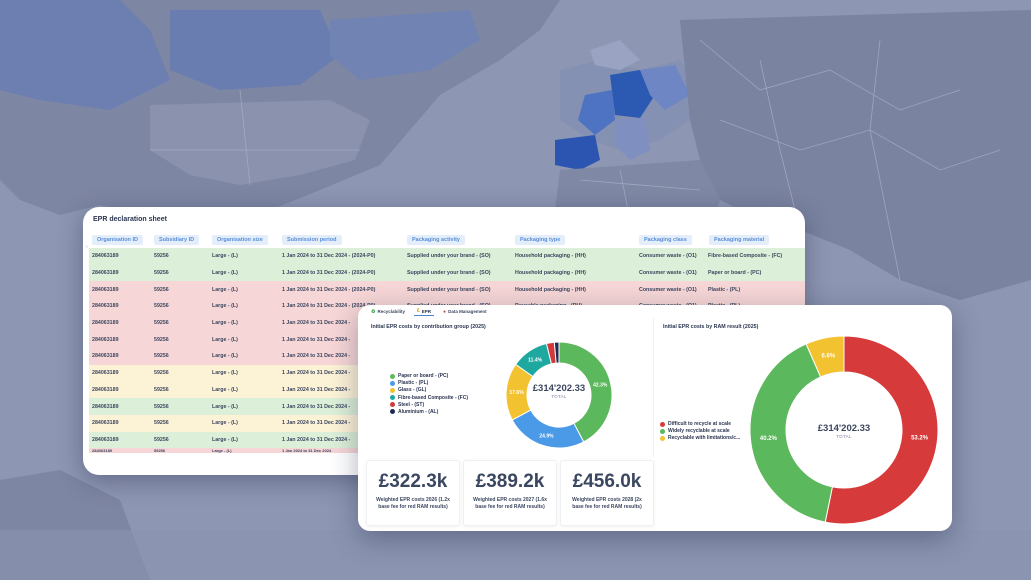 The image size is (1031, 580). I want to click on tab-label: Data Management, so click(467, 311).